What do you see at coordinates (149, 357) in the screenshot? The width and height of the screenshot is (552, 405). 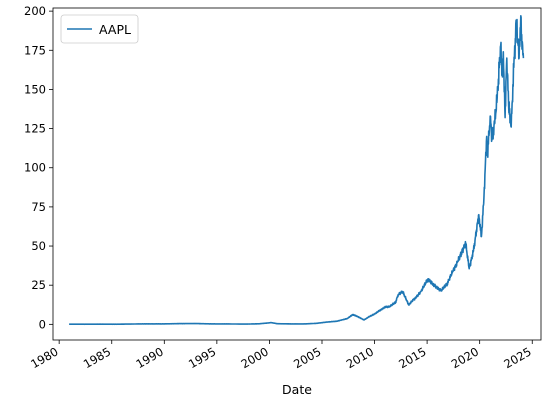 I see `x-tick-label: 1990` at bounding box center [149, 357].